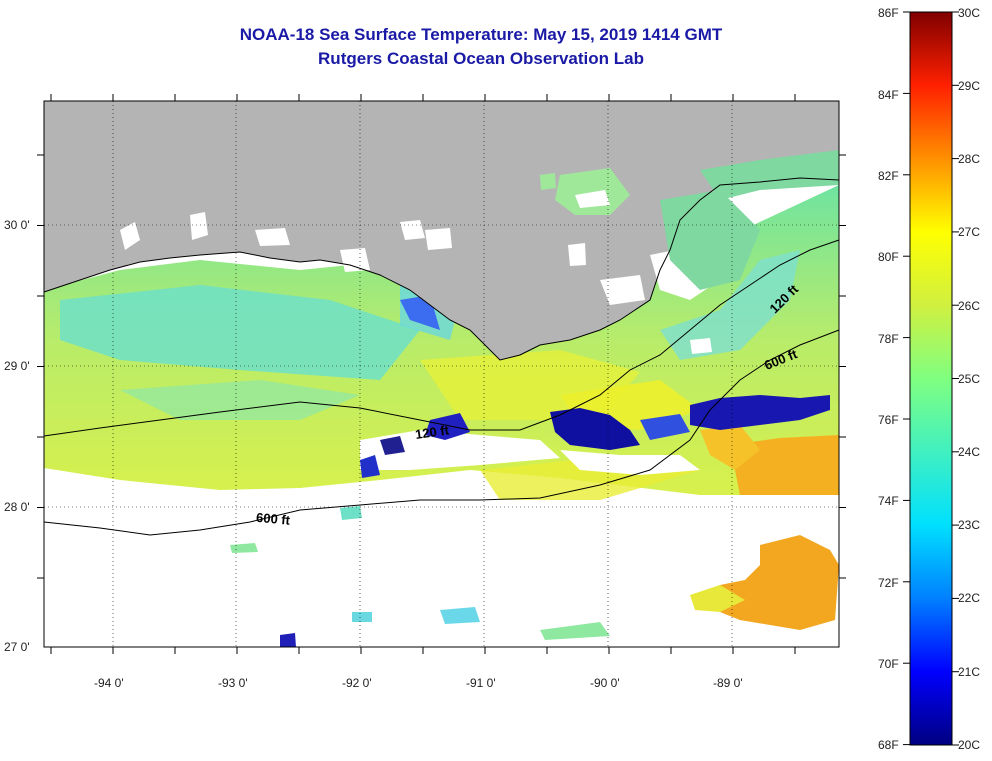  I want to click on colorbar-c-label: 21C, so click(969, 672).